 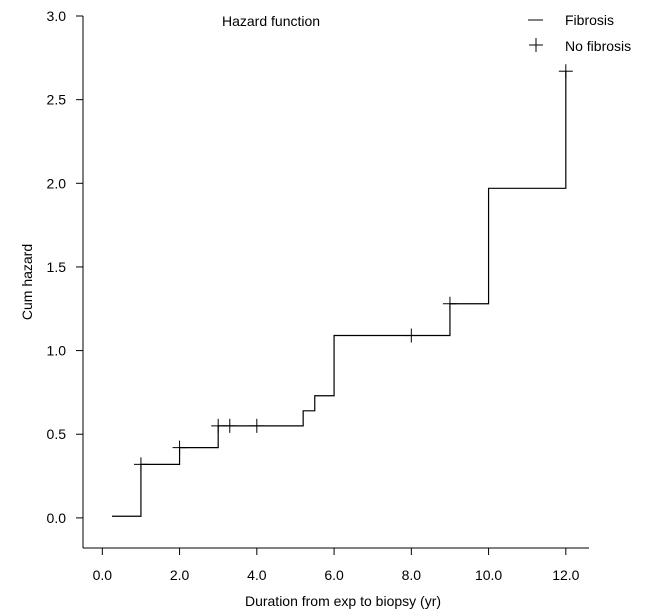 I want to click on y-tick-label: 1.5, so click(x=57, y=267).